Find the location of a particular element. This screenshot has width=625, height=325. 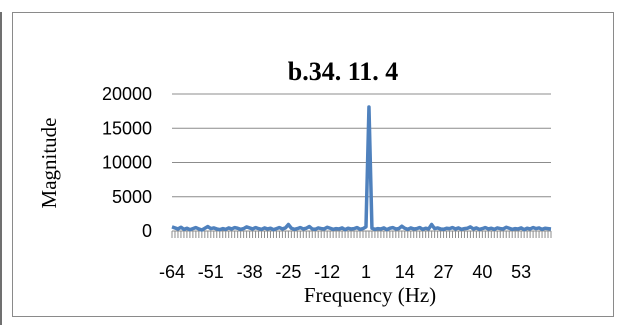

y-tick-label-1: 5000 is located at coordinates (132, 197).